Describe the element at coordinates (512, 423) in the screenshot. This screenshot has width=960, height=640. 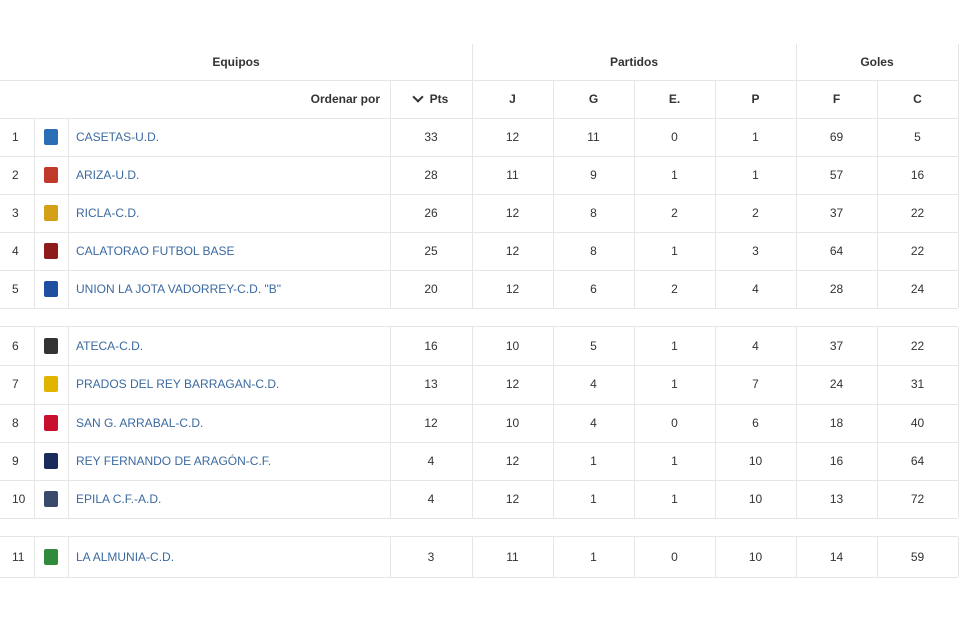
I see `stat-j: 10` at that location.